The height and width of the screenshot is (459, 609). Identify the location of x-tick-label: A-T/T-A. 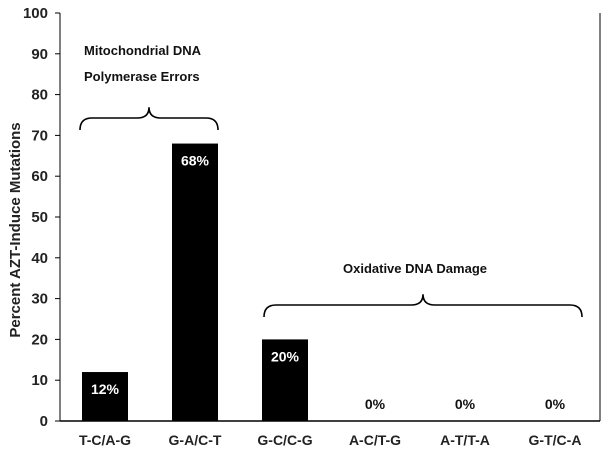
(465, 440).